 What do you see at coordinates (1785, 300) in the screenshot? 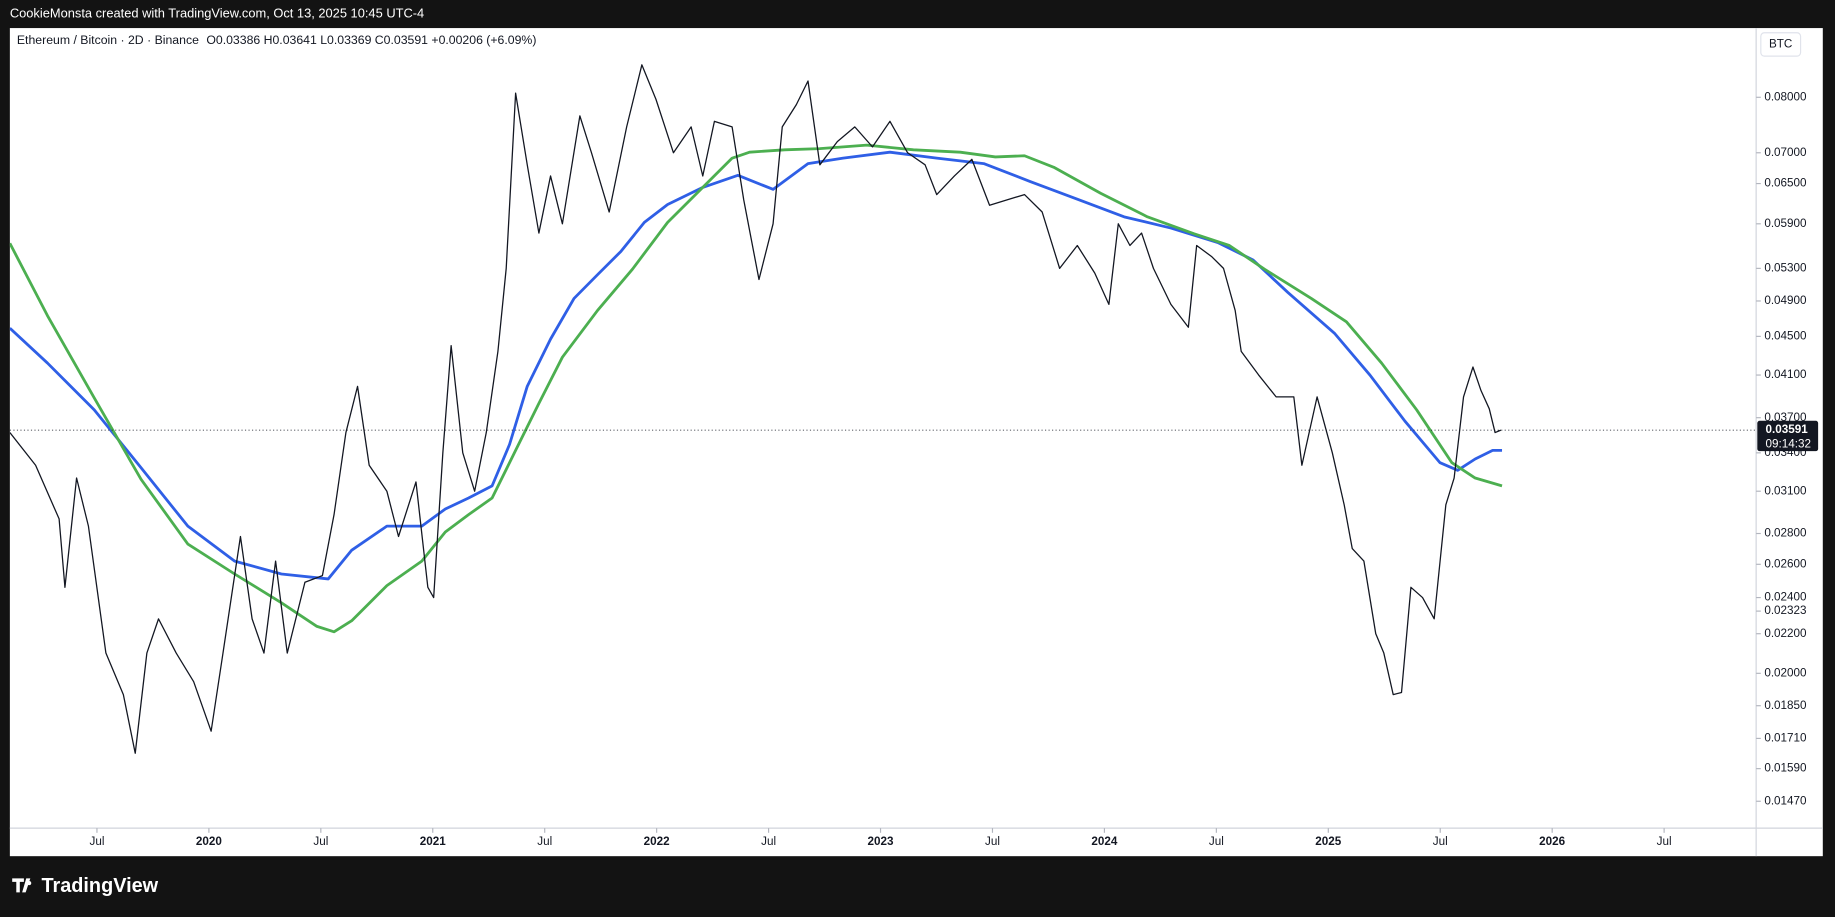
I see `y-tick-label: 0.04900` at bounding box center [1785, 300].